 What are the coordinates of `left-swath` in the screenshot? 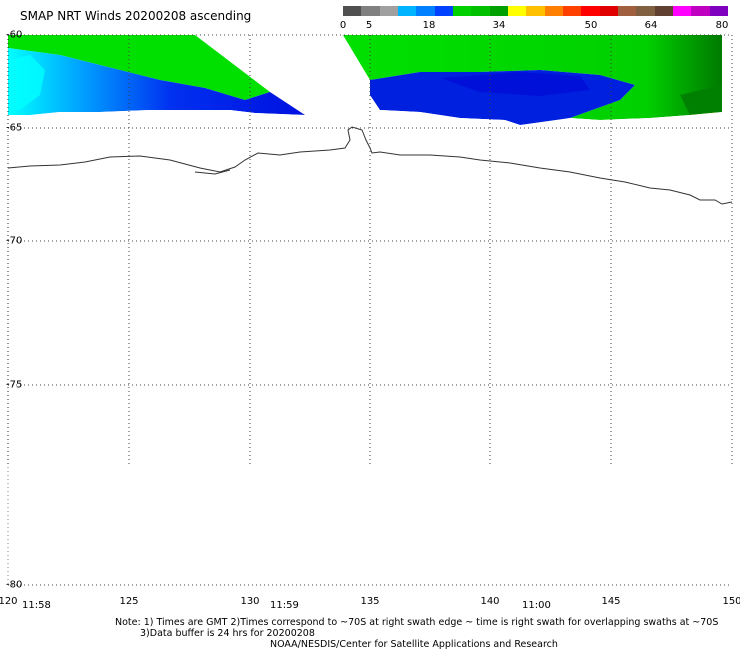 It's located at (156, 75).